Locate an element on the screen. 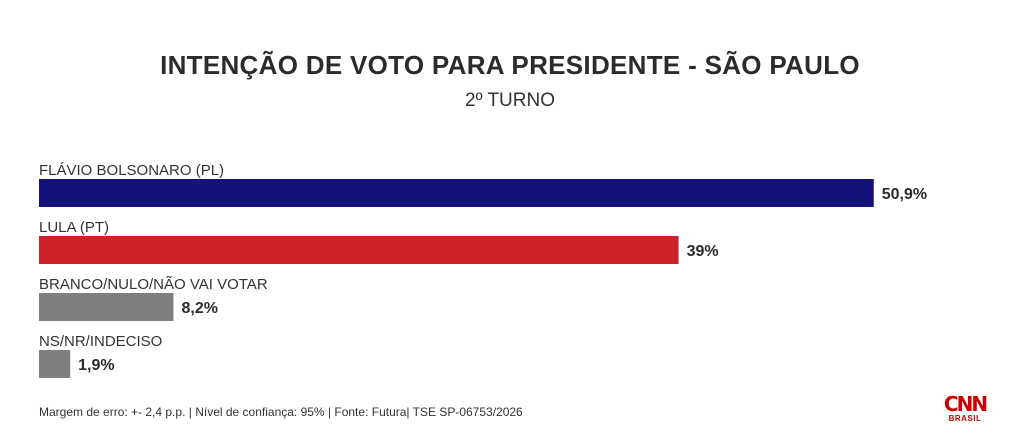  logo-sub: BRASIL is located at coordinates (965, 418).